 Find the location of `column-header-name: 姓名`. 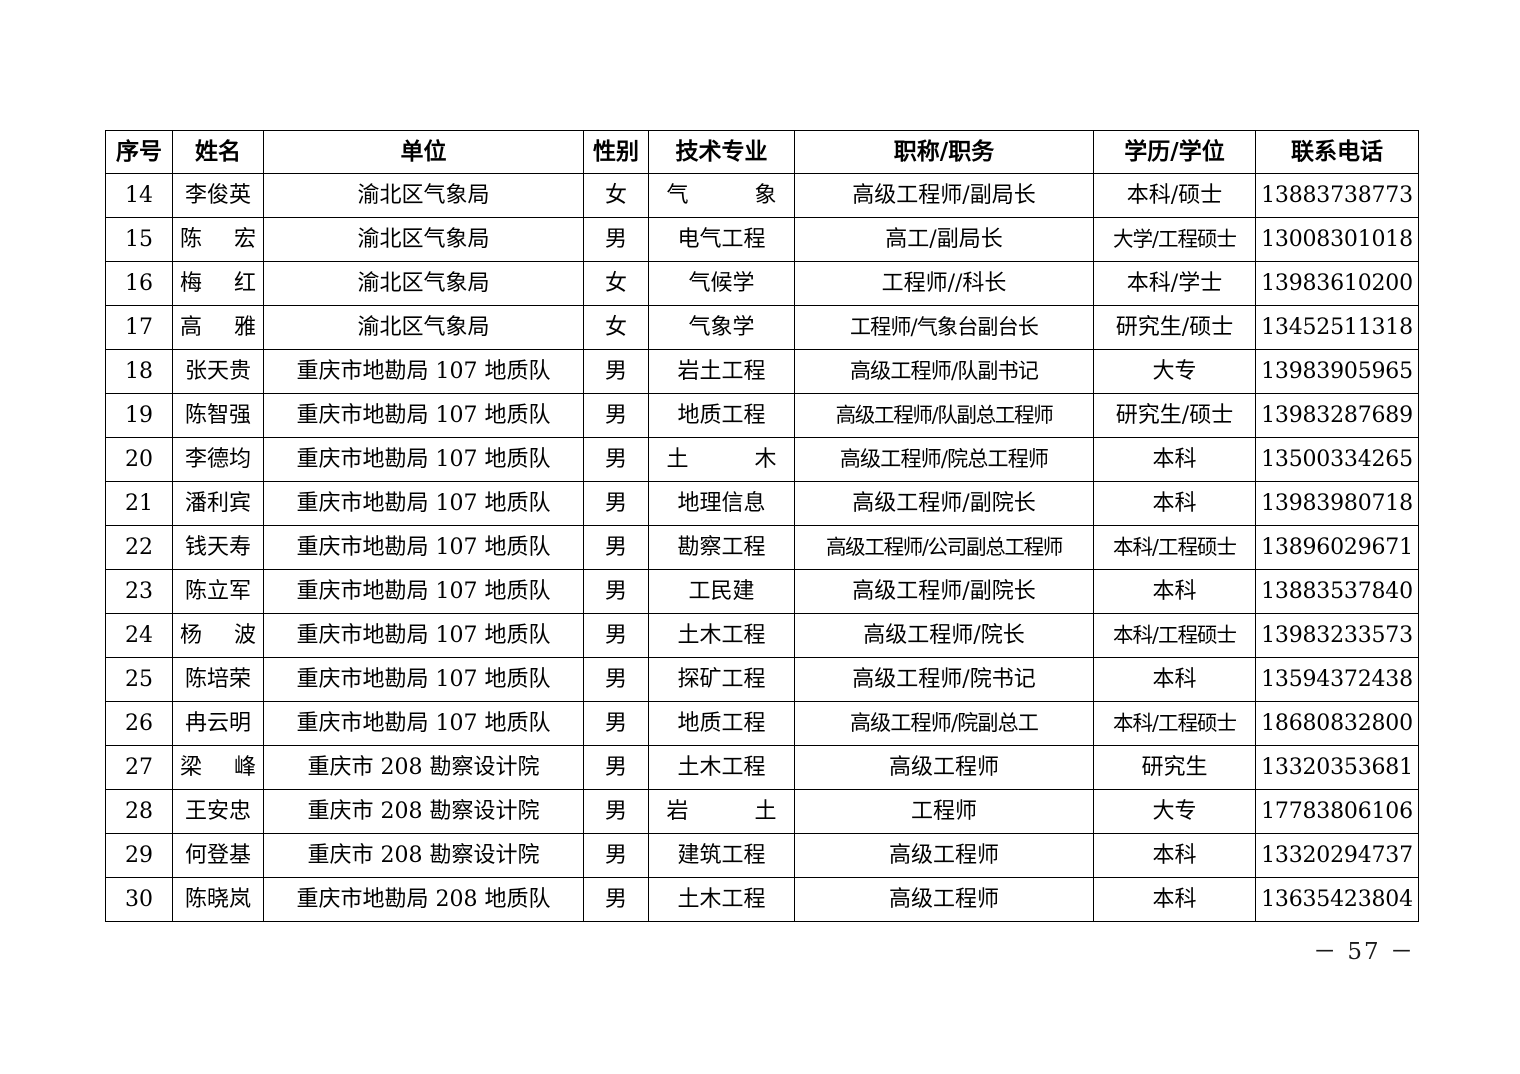

column-header-name: 姓名 is located at coordinates (218, 152).